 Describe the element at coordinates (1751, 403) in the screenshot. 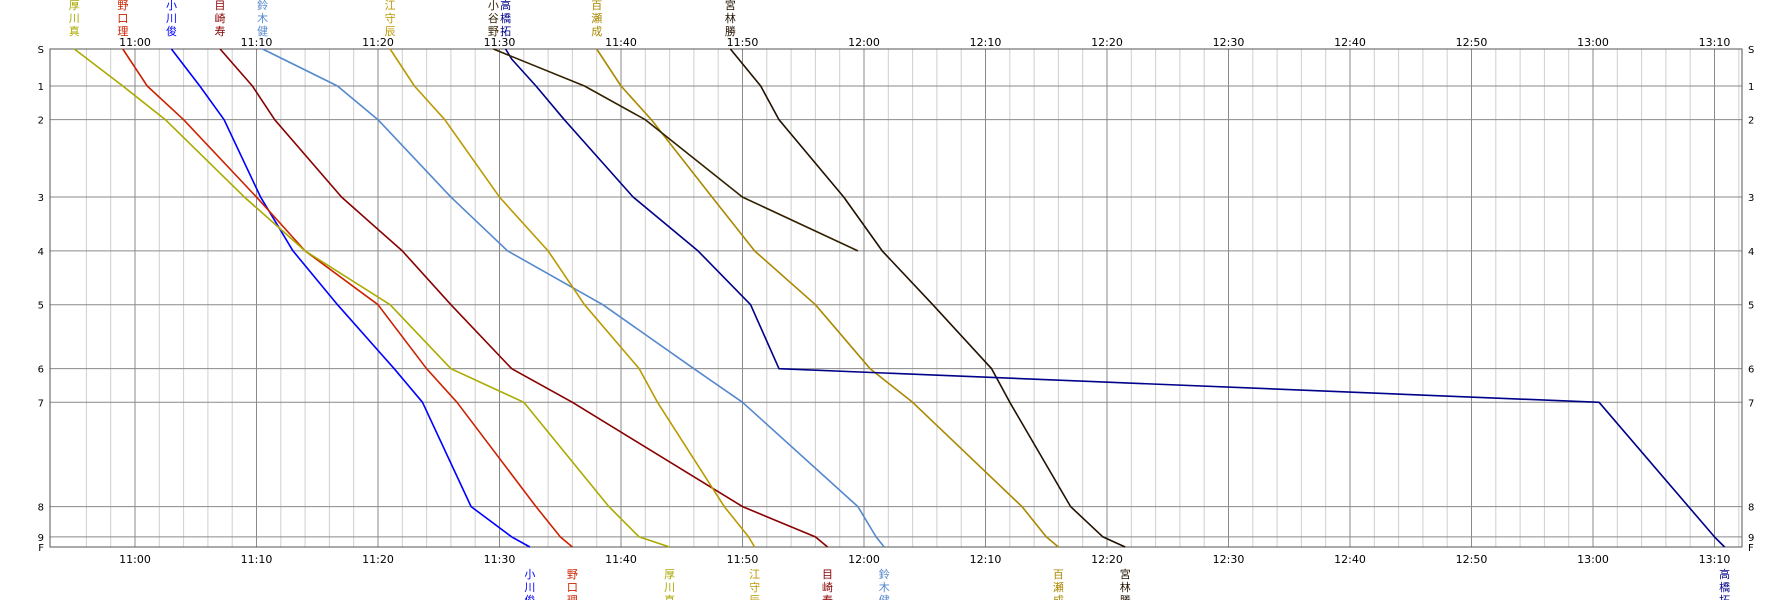

I see `station-label-right: 7` at that location.